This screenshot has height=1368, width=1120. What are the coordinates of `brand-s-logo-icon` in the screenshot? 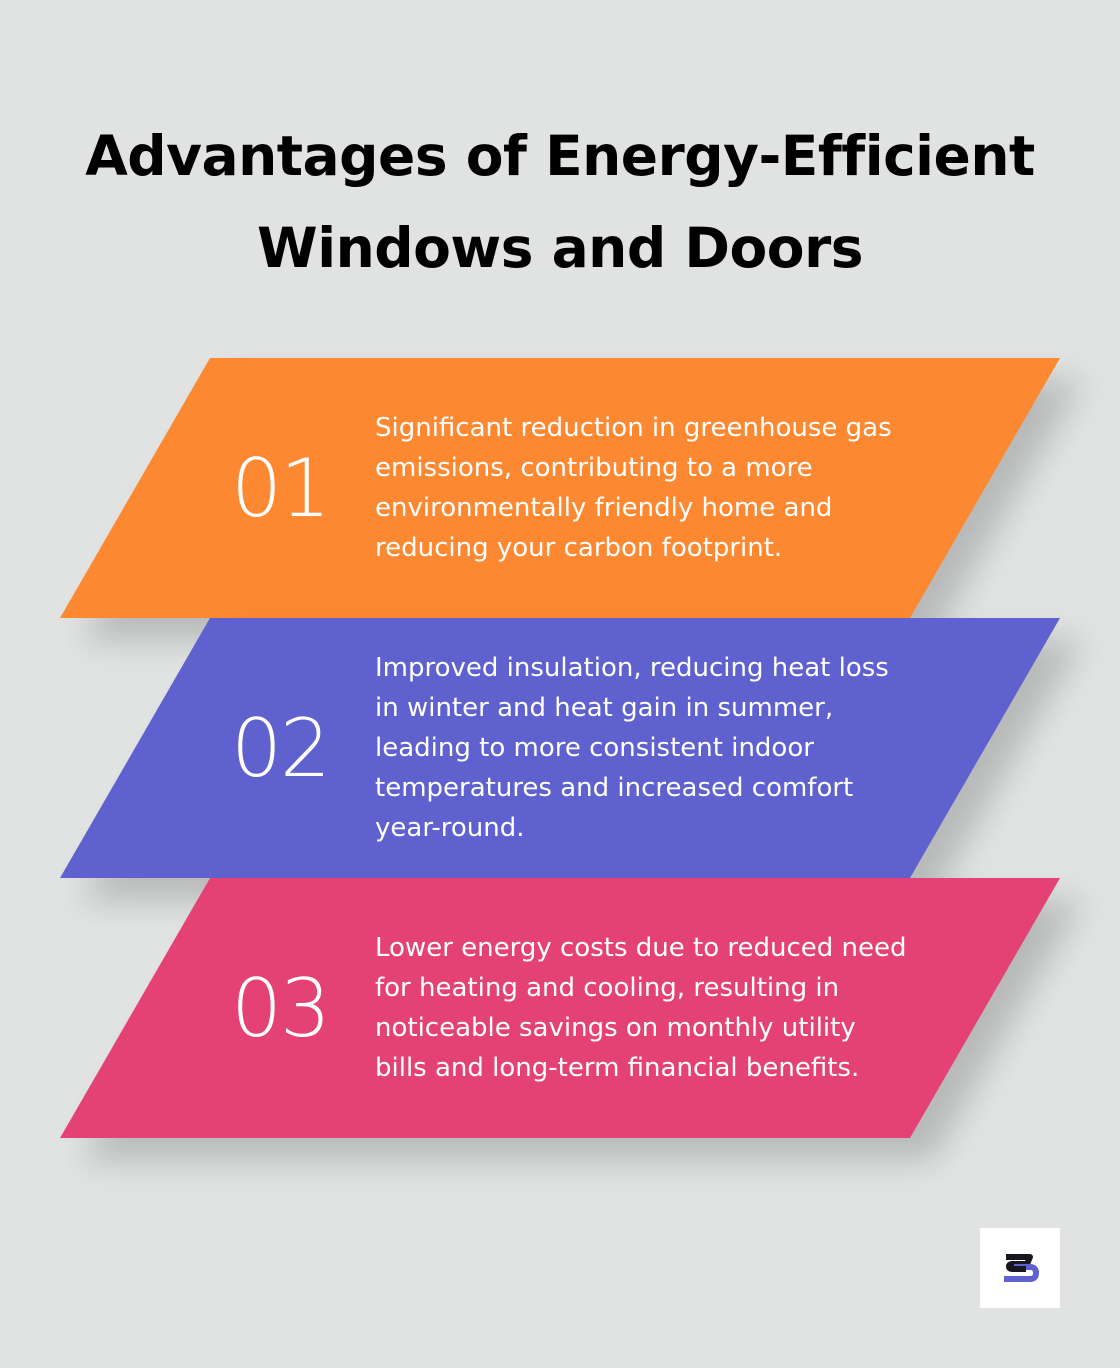 It's located at (1021, 1268).